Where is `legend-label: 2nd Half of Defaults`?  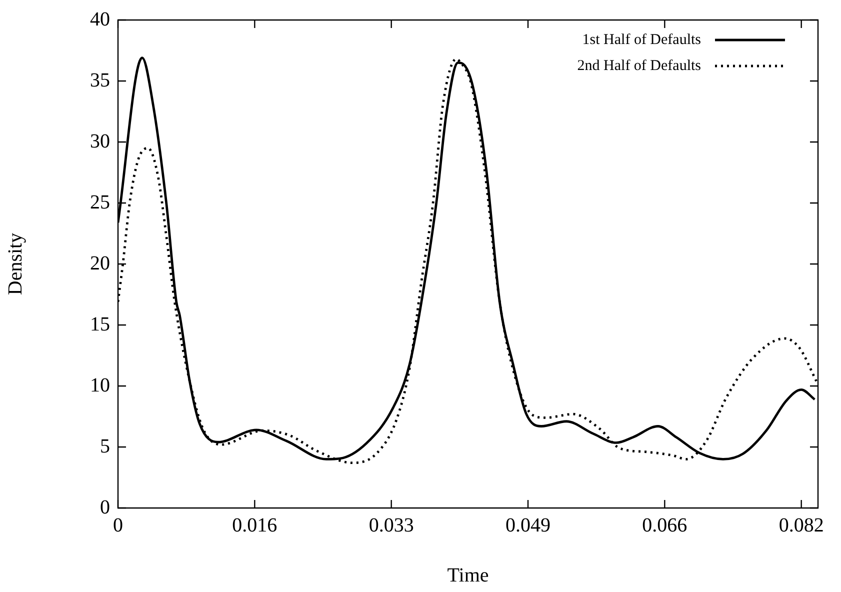 legend-label: 2nd Half of Defaults is located at coordinates (639, 66).